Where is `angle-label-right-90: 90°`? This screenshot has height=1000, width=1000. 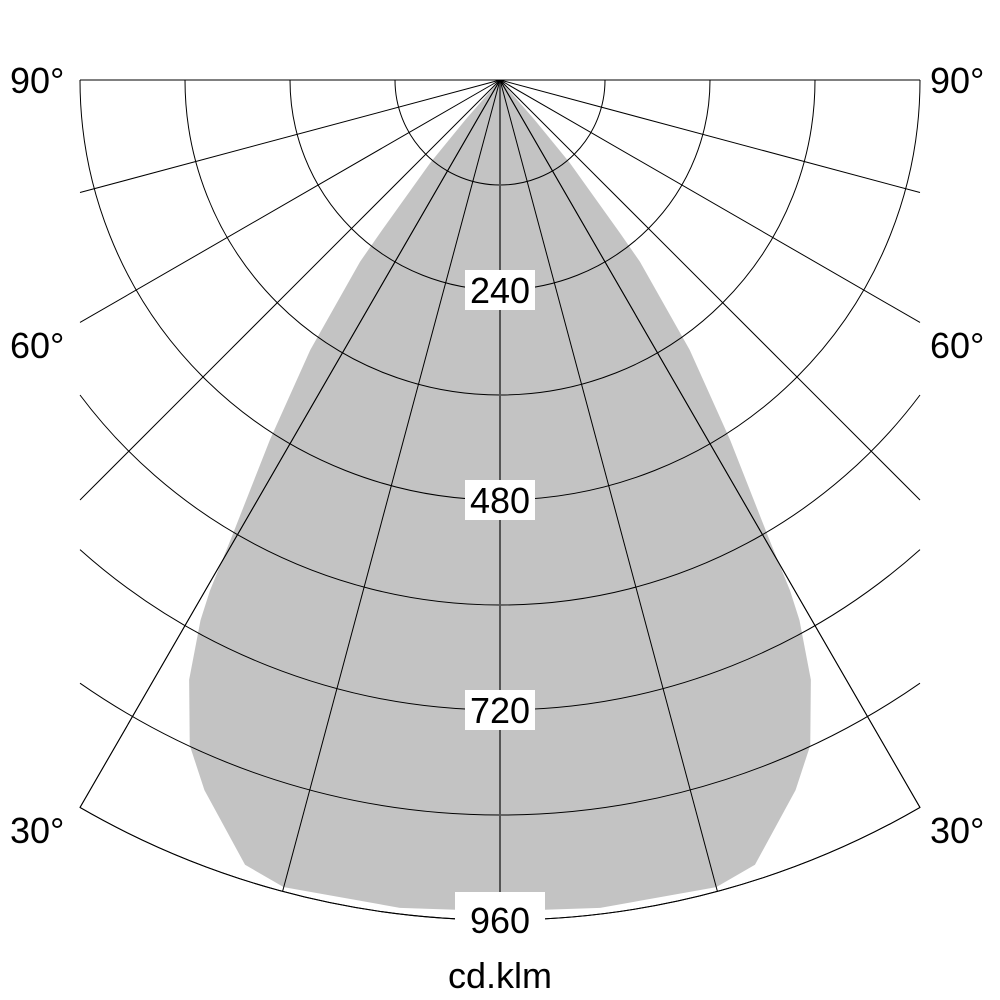
angle-label-right-90: 90° is located at coordinates (957, 80).